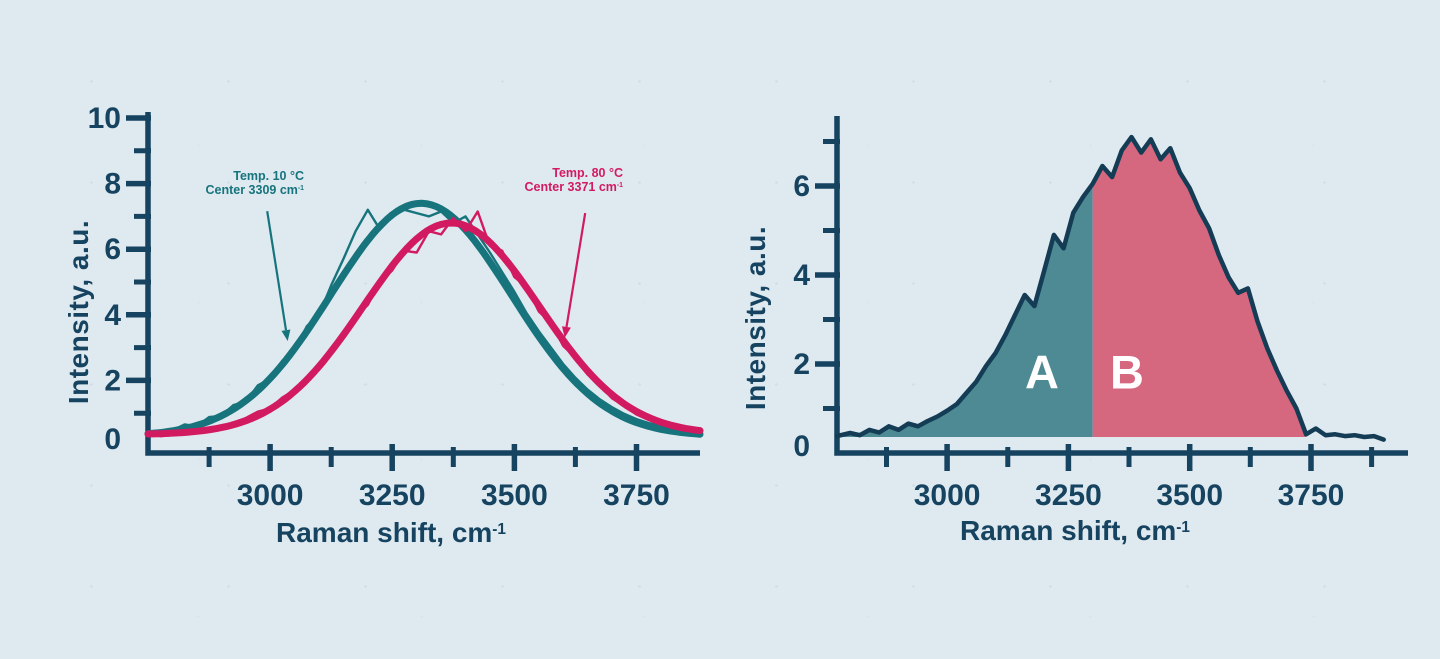  I want to click on annotation-arrow-head-hot, so click(566, 332).